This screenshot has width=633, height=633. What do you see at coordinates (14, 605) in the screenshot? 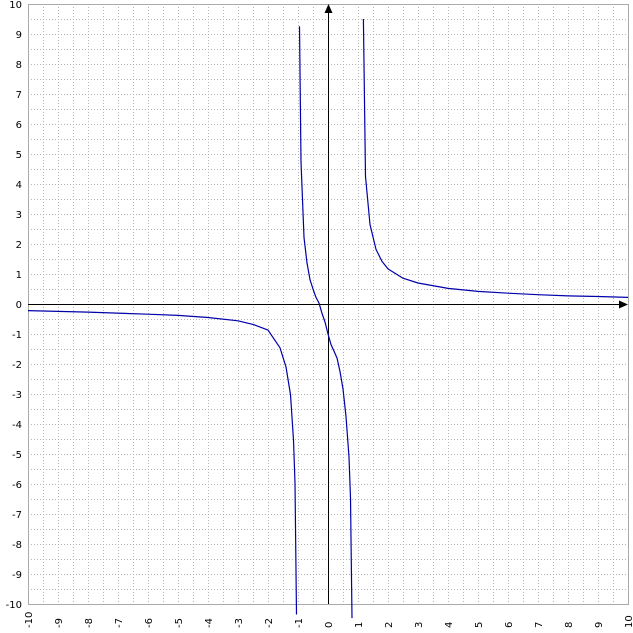
I see `y-tick-label: -10` at bounding box center [14, 605].